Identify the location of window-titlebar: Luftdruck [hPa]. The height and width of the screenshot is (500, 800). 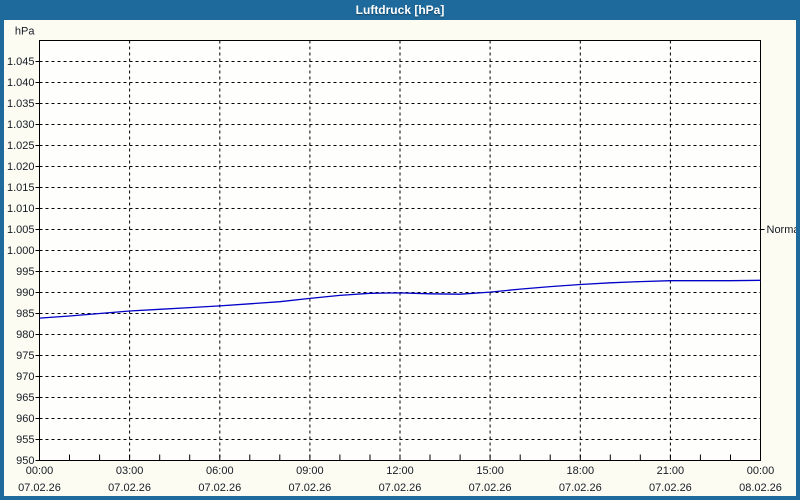
(400, 10).